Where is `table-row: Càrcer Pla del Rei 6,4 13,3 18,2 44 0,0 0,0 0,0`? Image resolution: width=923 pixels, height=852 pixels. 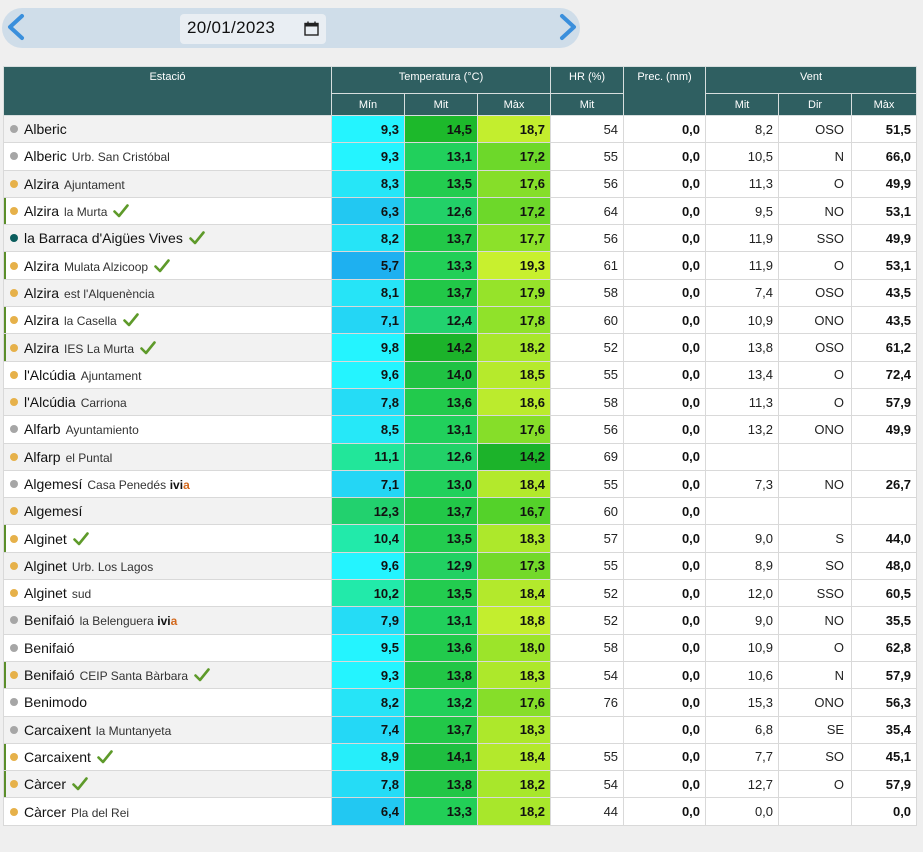 table-row: Càrcer Pla del Rei 6,4 13,3 18,2 44 0,0 0,0 0,0 is located at coordinates (460, 811).